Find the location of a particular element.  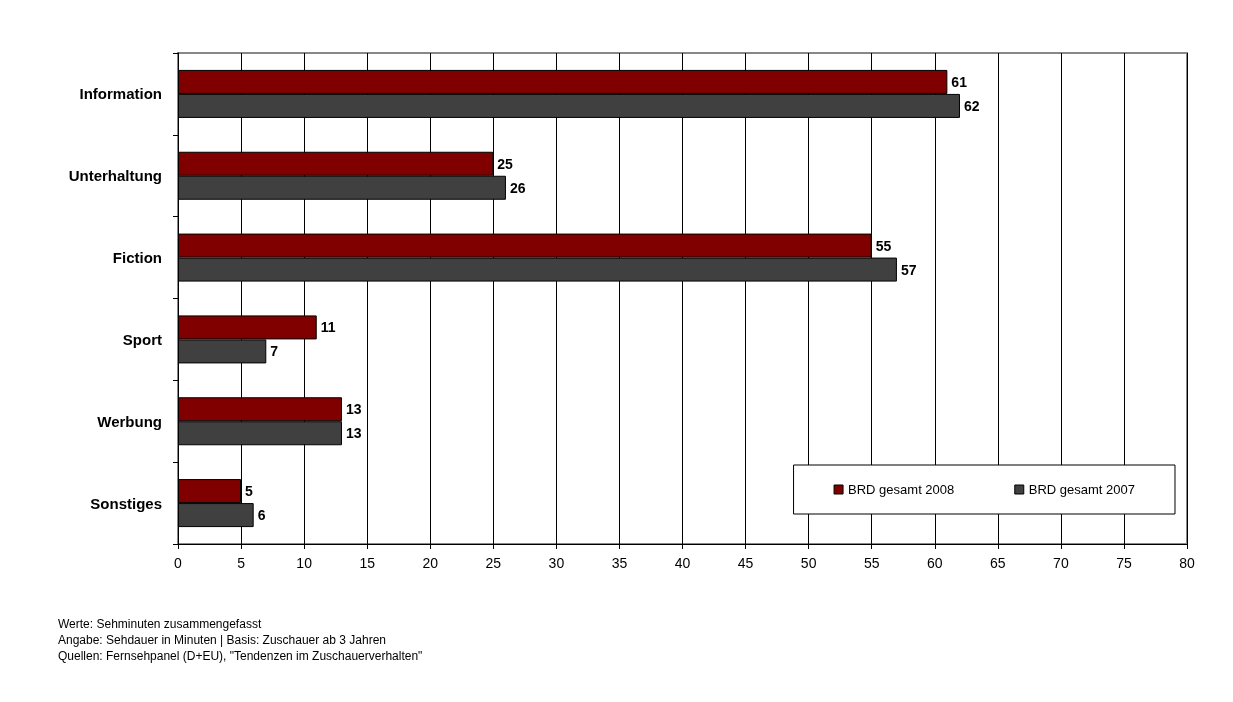

y-tick-label: Sonstiges is located at coordinates (126, 503).